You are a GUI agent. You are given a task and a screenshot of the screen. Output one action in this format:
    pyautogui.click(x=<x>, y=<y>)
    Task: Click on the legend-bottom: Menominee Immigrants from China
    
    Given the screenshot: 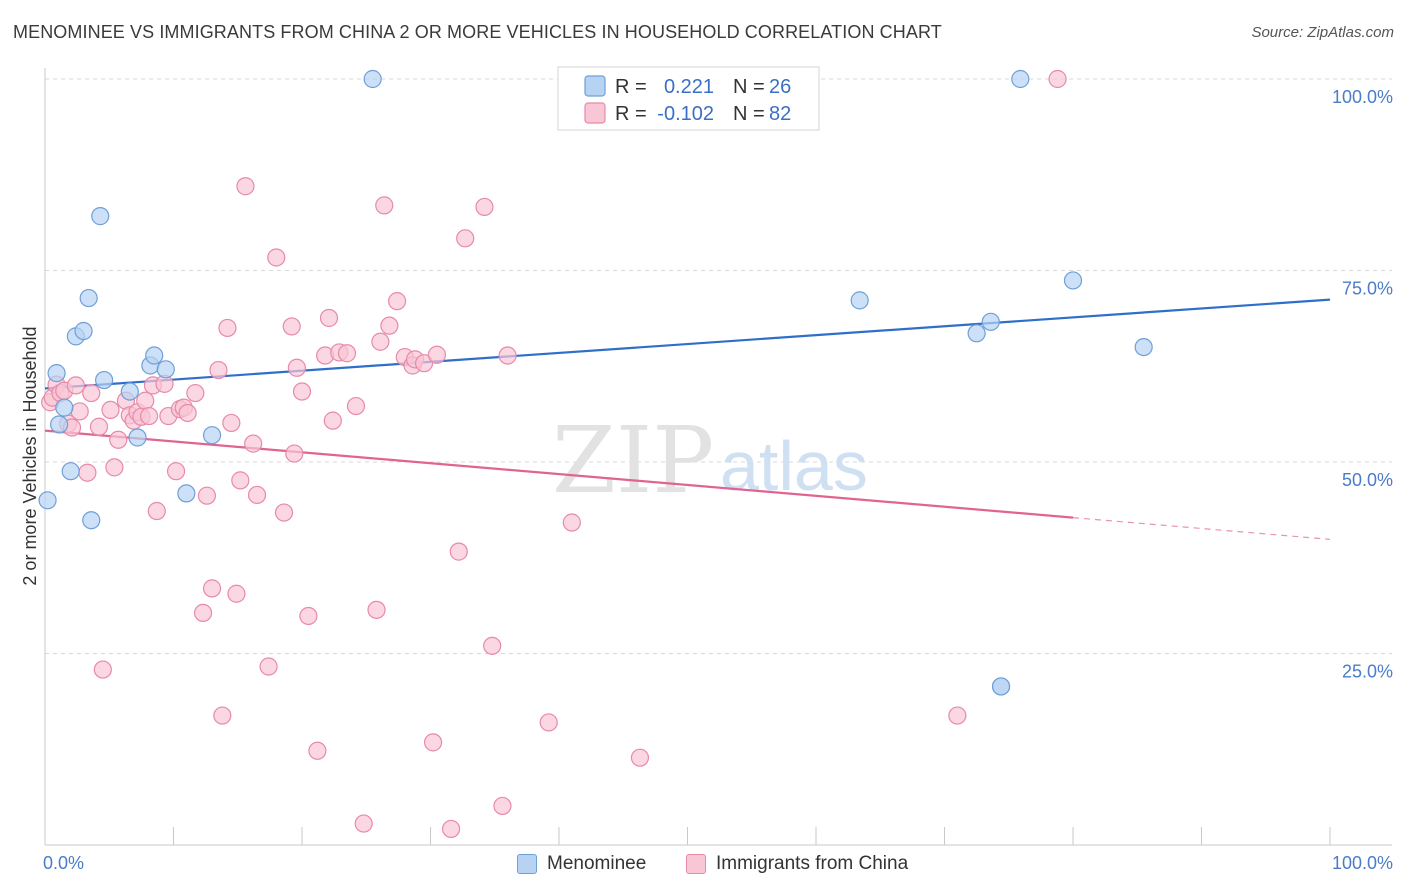 What is the action you would take?
    pyautogui.click(x=703, y=865)
    